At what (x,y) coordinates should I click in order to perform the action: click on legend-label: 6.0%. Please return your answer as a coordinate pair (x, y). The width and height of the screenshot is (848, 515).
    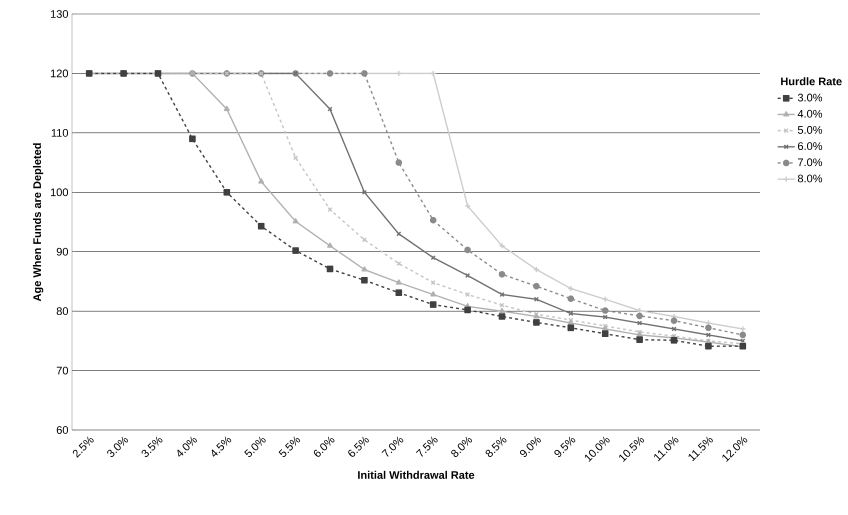
    Looking at the image, I should click on (810, 146).